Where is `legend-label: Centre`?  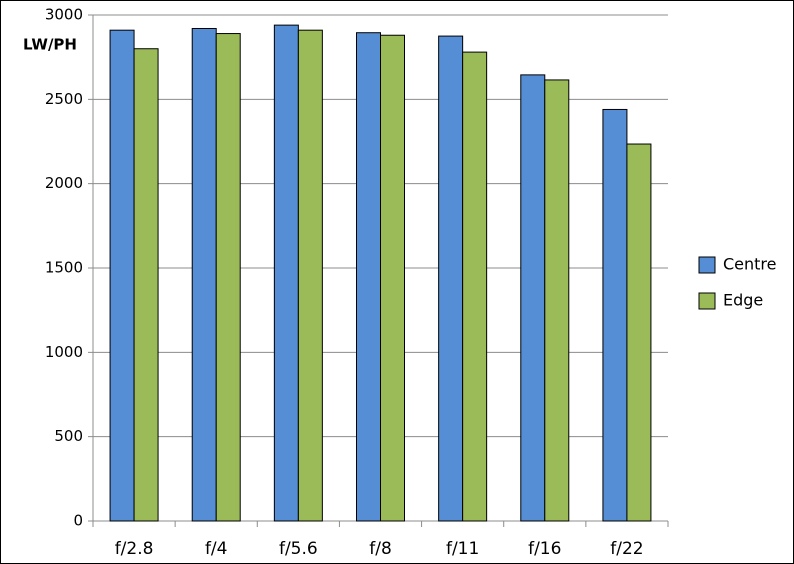
legend-label: Centre is located at coordinates (750, 264).